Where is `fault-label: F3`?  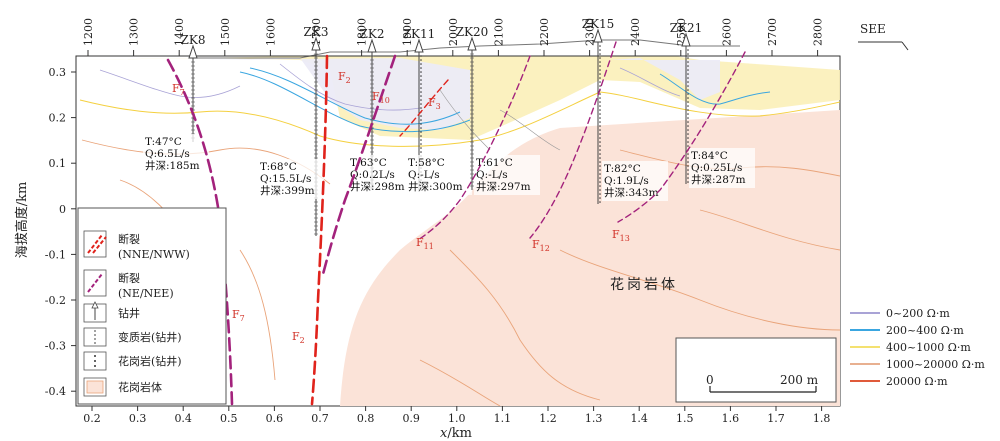
fault-label: F3 is located at coordinates (434, 103).